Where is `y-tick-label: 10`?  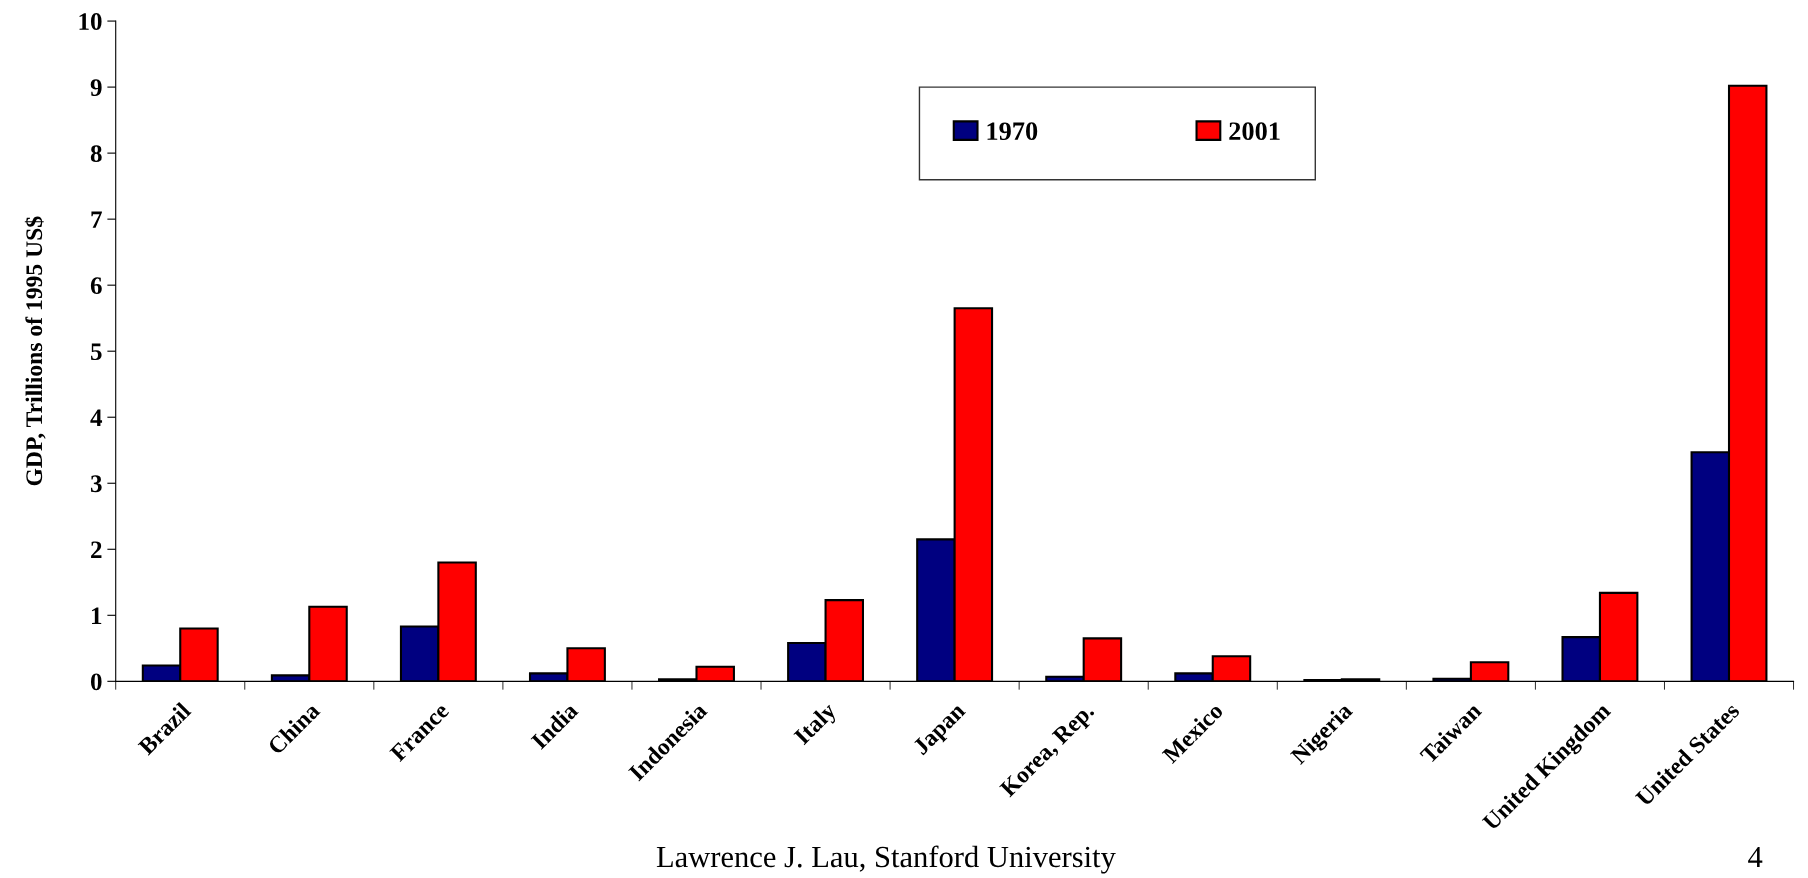 y-tick-label: 10 is located at coordinates (90, 21).